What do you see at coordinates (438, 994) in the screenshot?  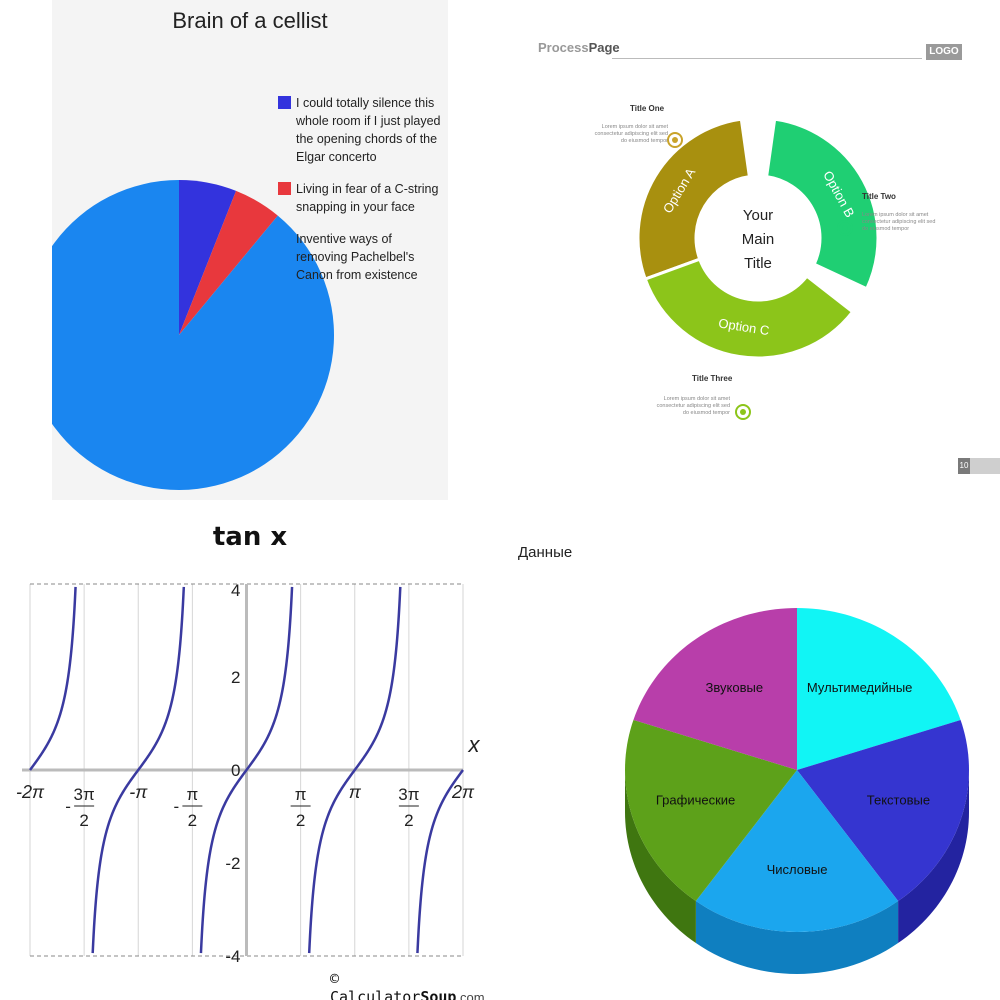 I see `brand-name-bold: Soup` at bounding box center [438, 994].